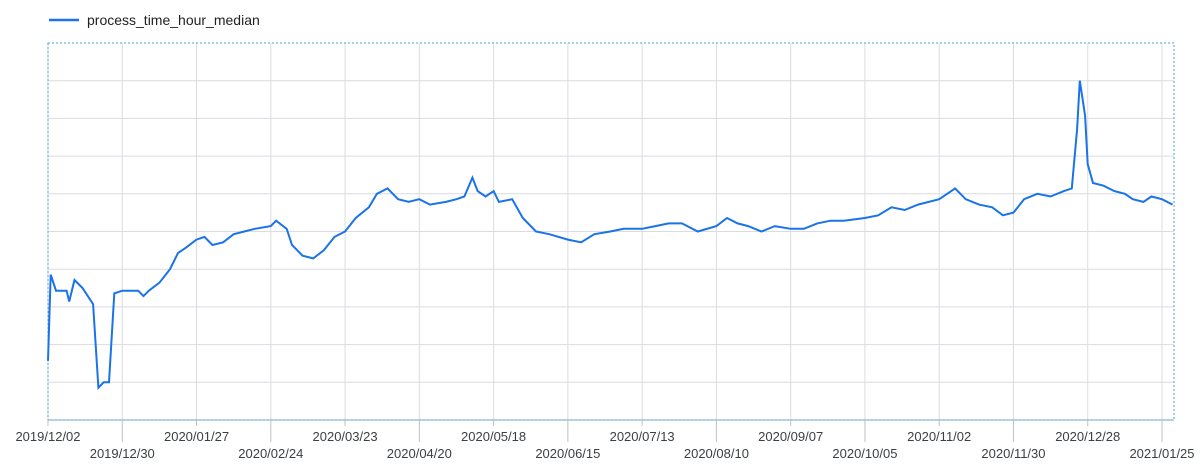 This screenshot has width=1200, height=473. Describe the element at coordinates (122, 453) in the screenshot. I see `x-tick-label: 2019/12/30` at that location.